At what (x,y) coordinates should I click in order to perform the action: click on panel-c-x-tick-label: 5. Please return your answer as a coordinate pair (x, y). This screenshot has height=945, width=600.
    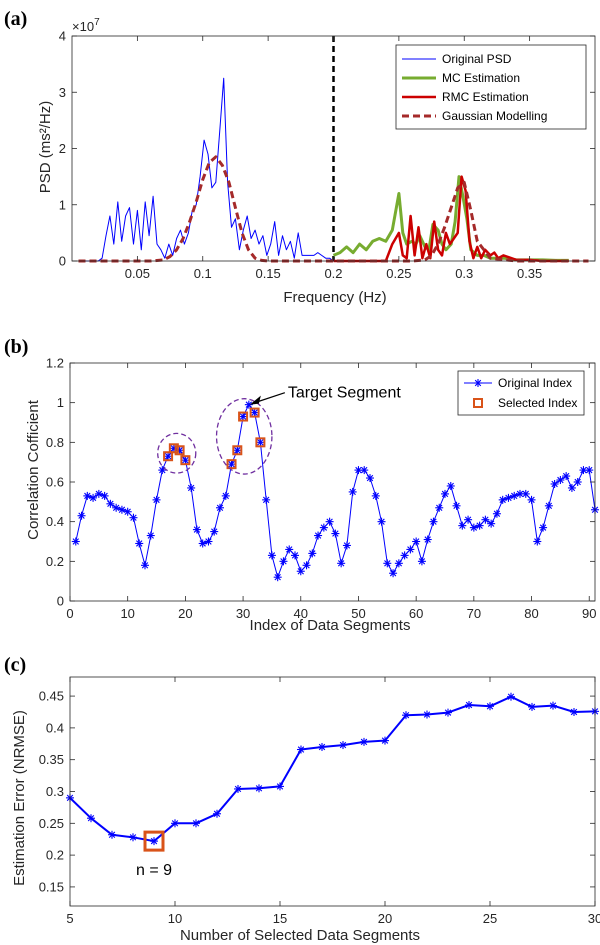
    Looking at the image, I should click on (69, 918).